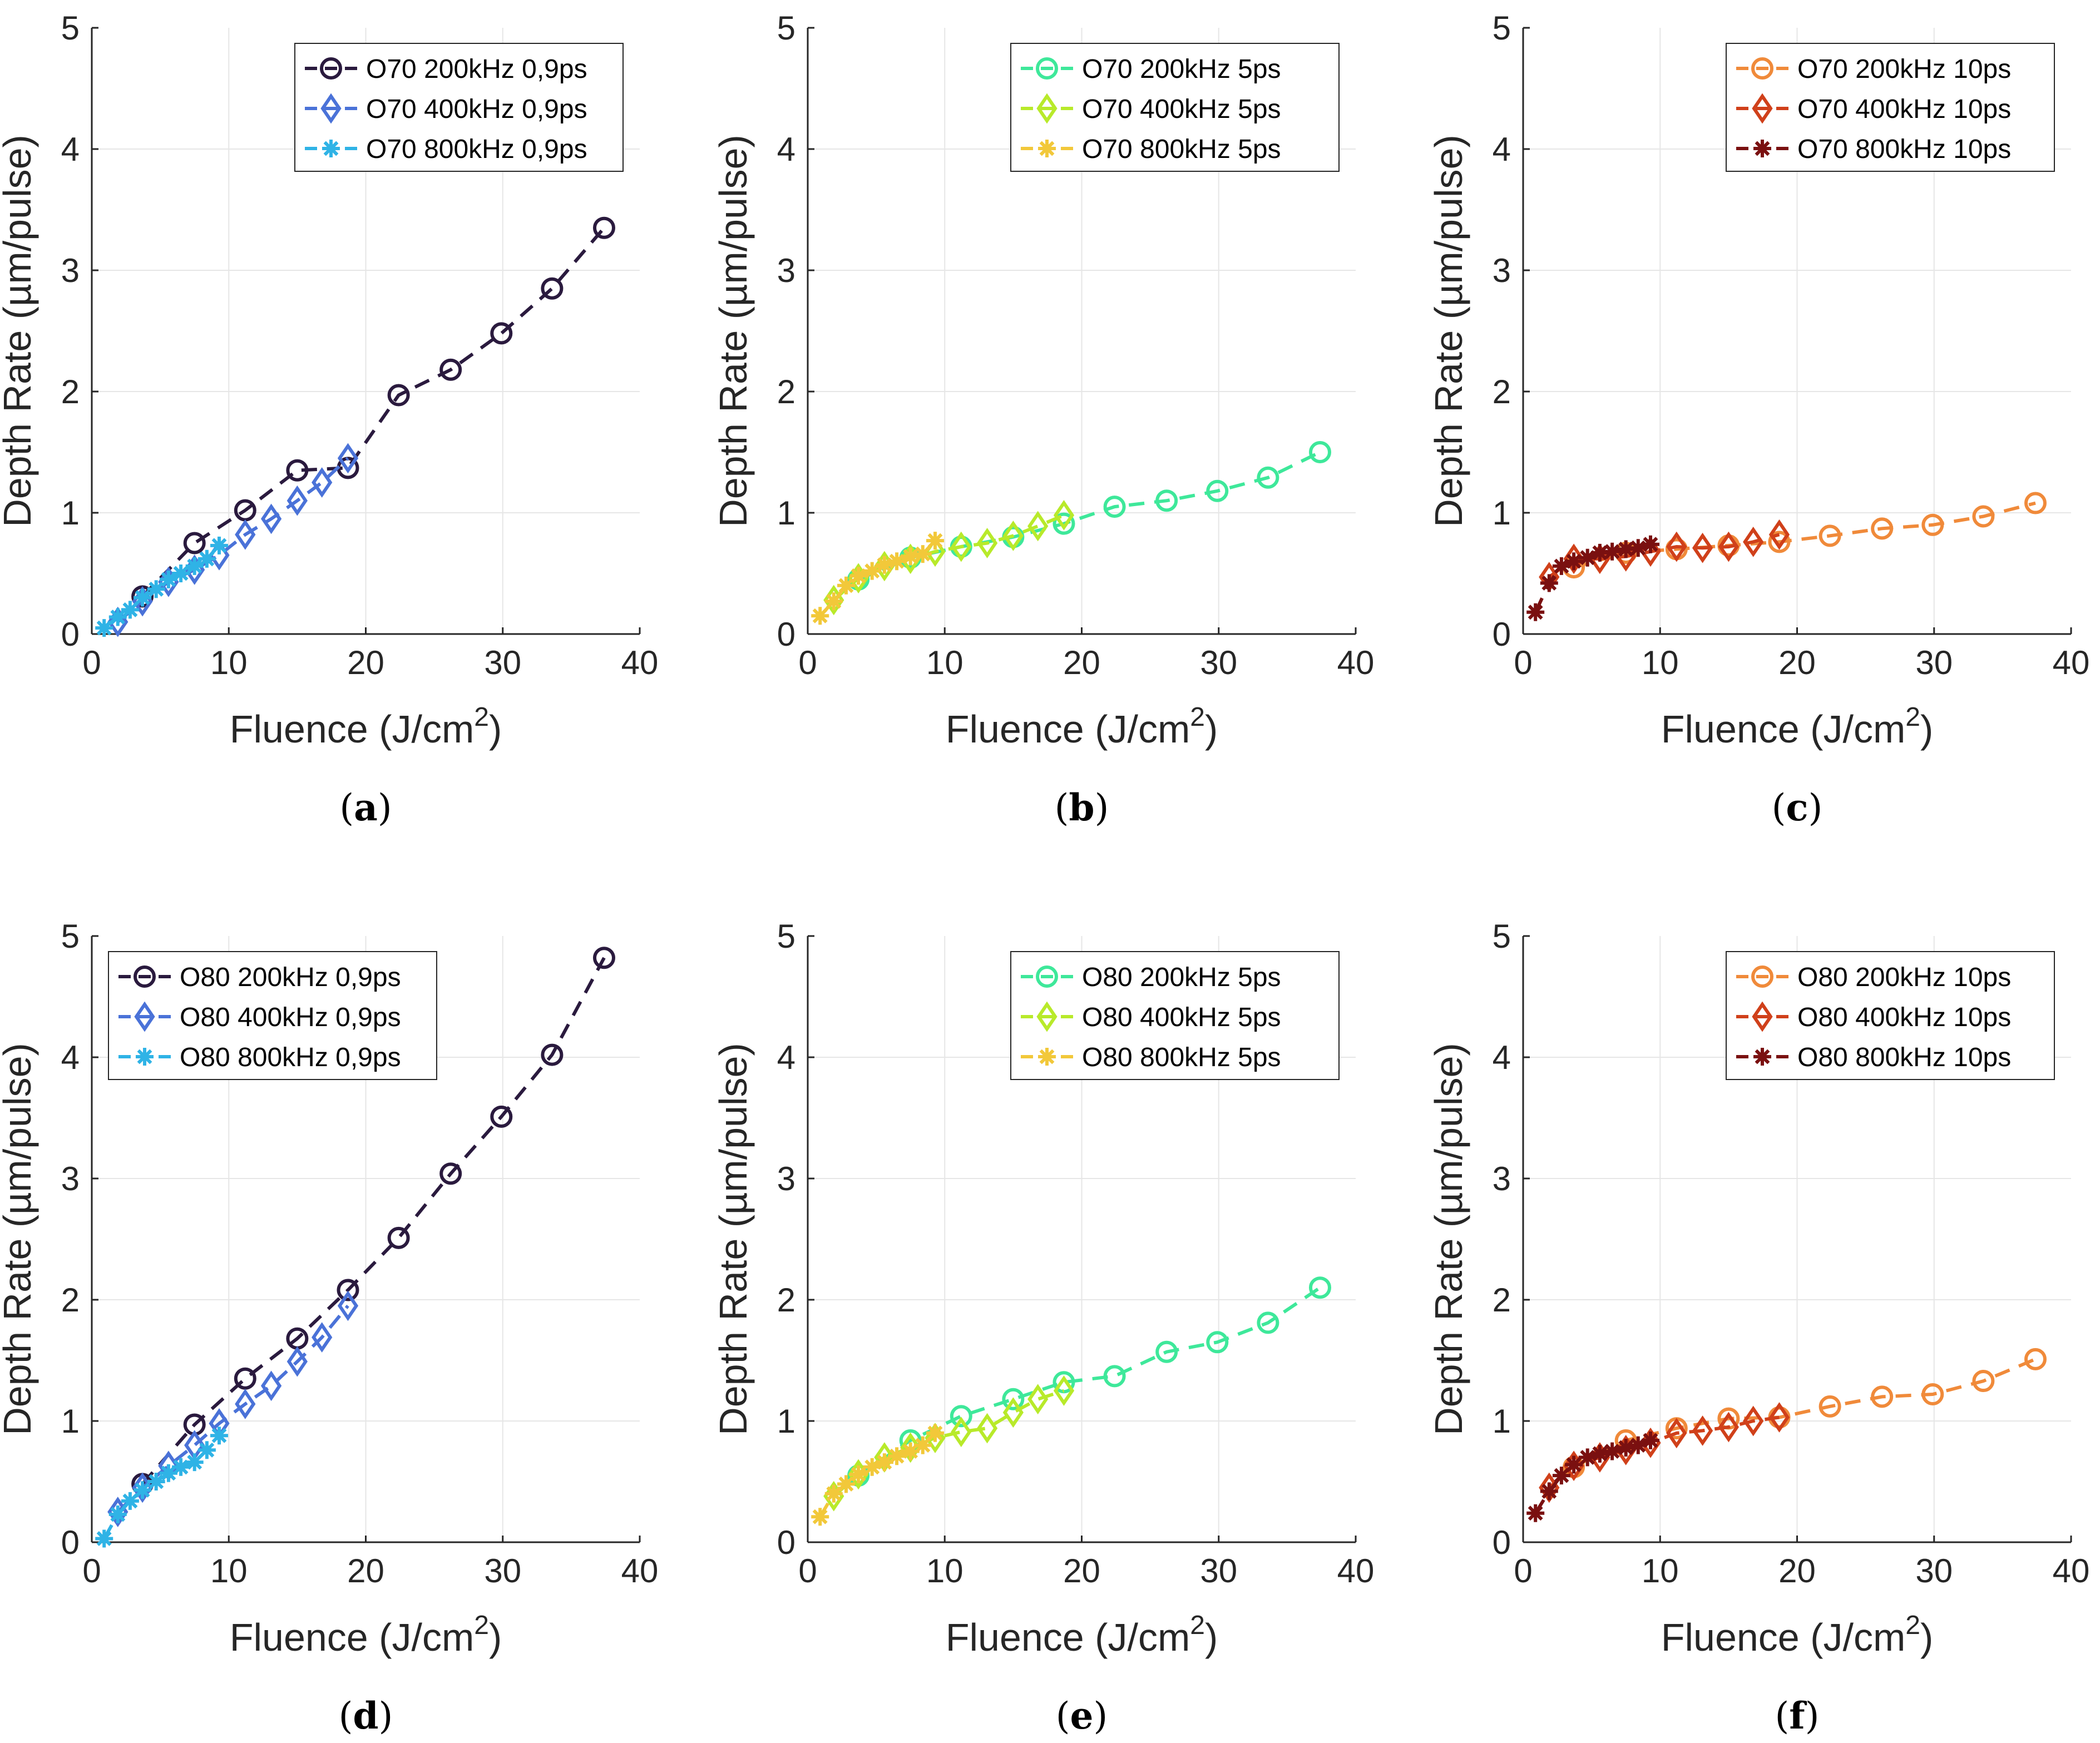  I want to click on legend-label: O70 400kHz 10ps, so click(1904, 109).